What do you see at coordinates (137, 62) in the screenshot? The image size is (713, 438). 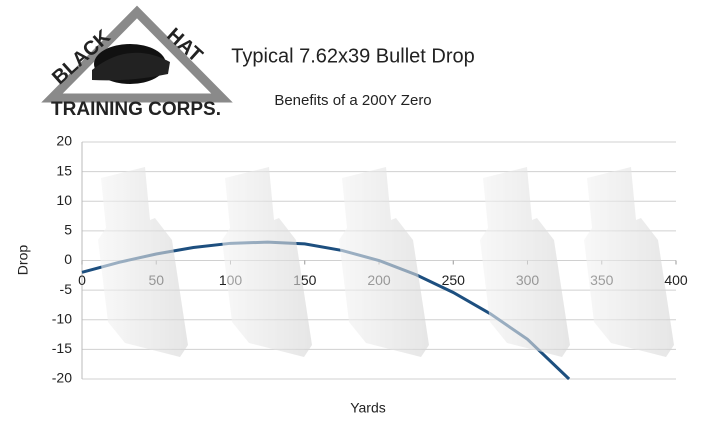 I see `logo: BLACK HAT TRAINING CORPS.` at bounding box center [137, 62].